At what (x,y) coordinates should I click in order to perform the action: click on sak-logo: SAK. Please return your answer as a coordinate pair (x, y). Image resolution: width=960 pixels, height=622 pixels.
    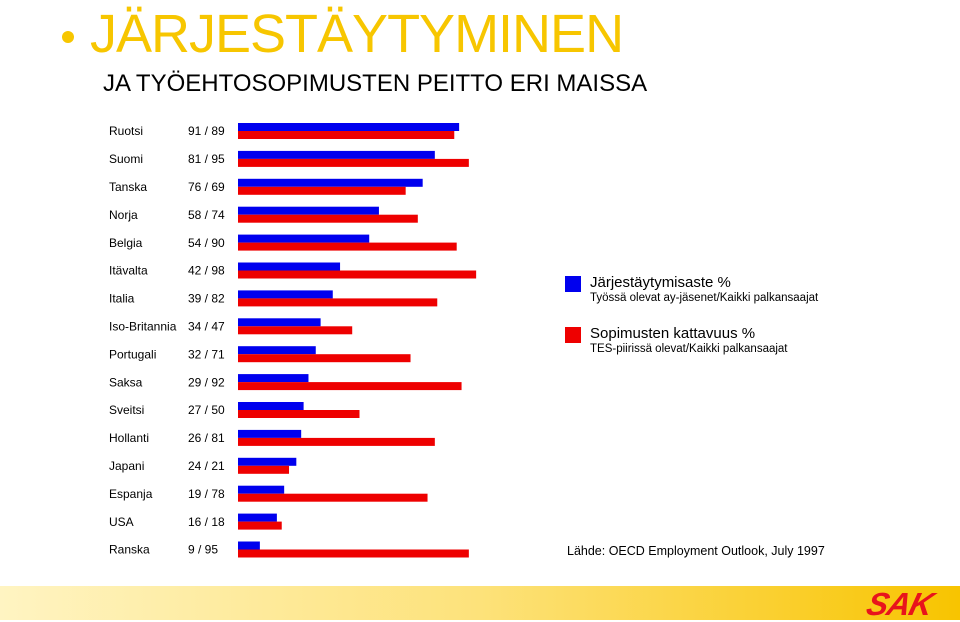
    Looking at the image, I should click on (902, 603).